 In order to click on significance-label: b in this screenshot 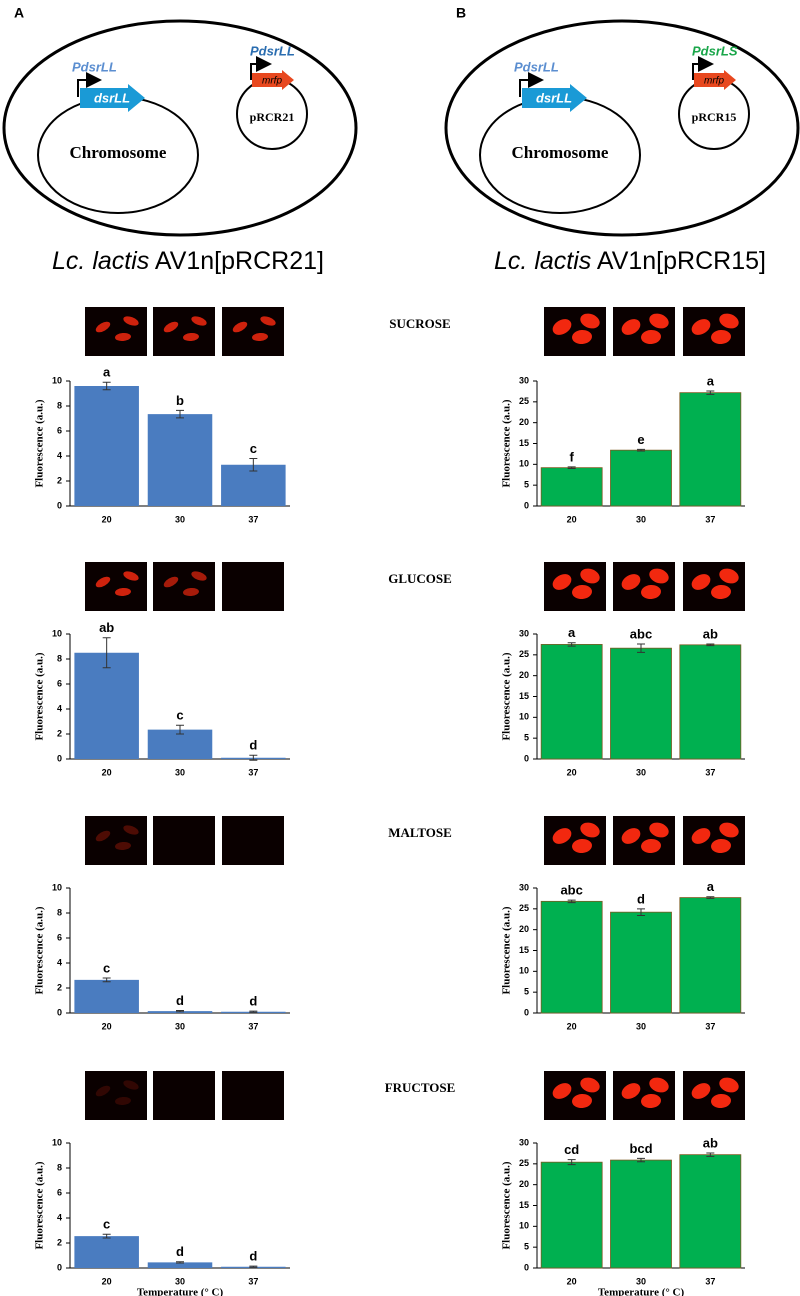, I will do `click(180, 400)`.